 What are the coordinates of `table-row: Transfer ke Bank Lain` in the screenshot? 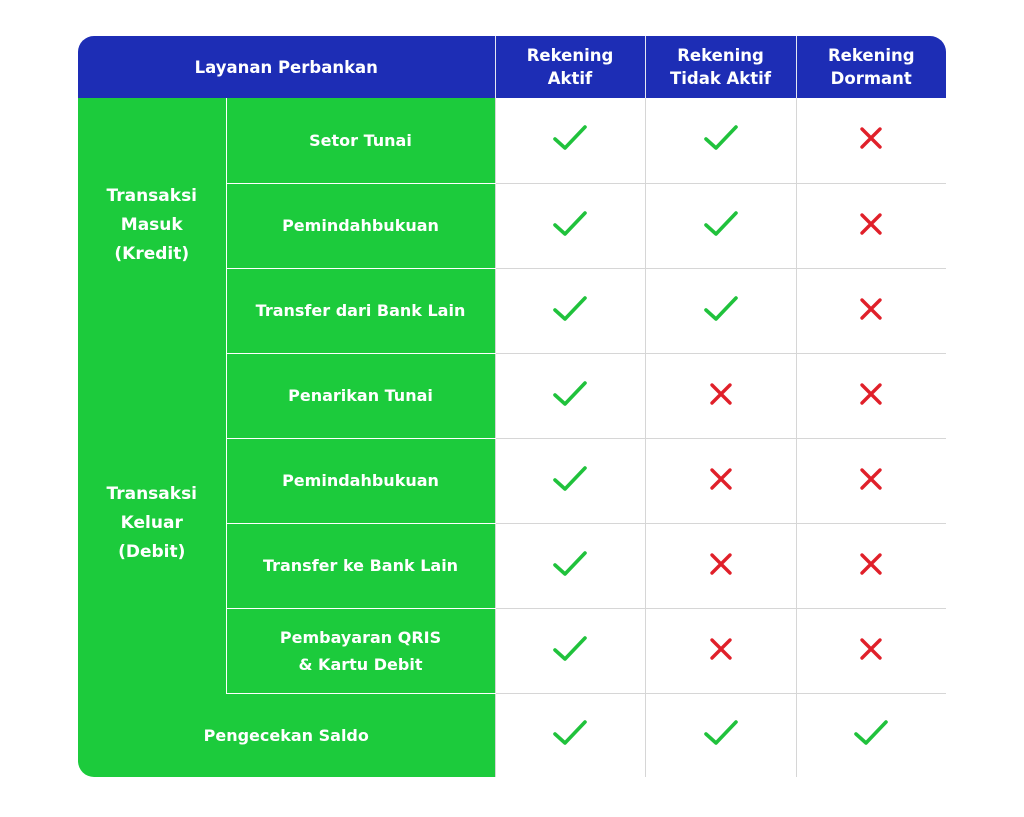 It's located at (512, 566).